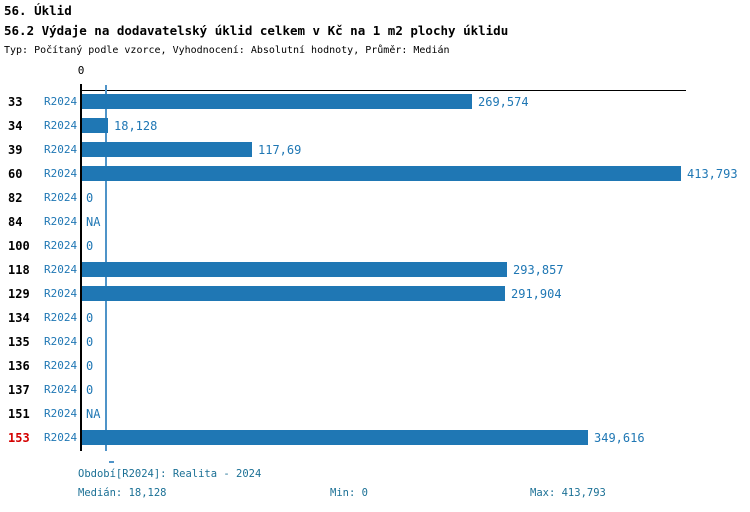  I want to click on row-category-label: 84, so click(15, 222).